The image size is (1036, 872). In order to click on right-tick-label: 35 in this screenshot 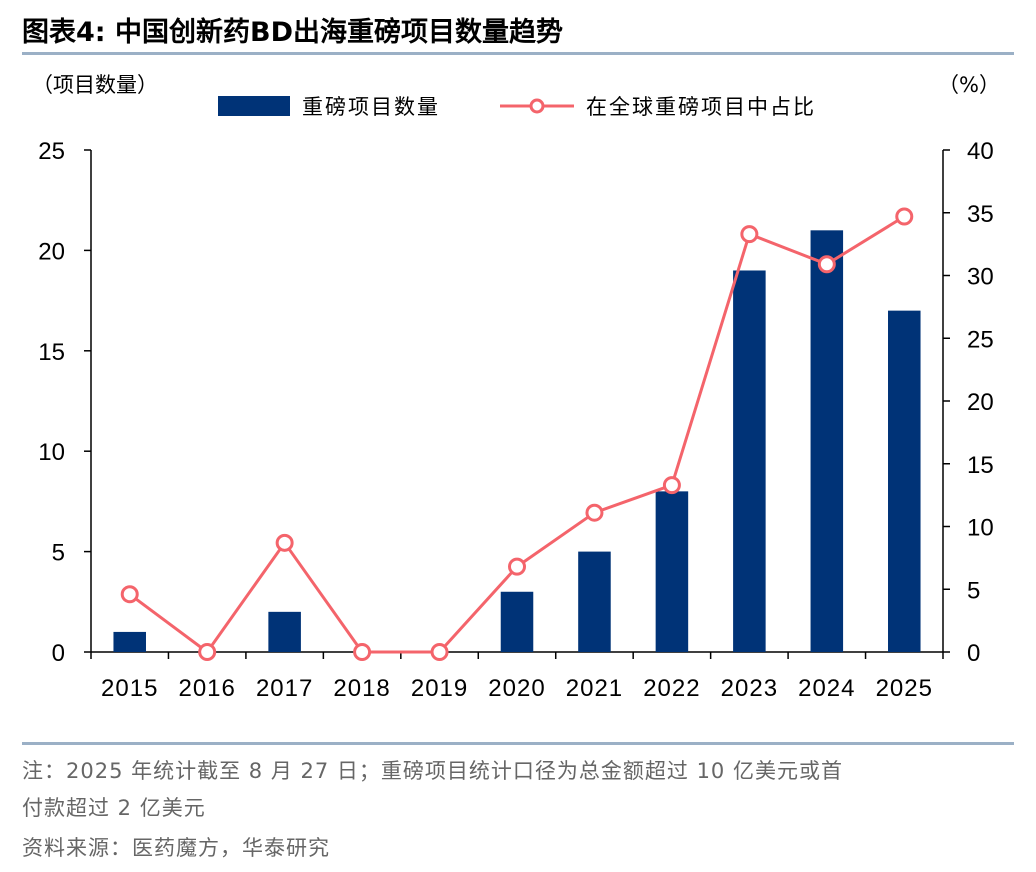, I will do `click(980, 214)`.